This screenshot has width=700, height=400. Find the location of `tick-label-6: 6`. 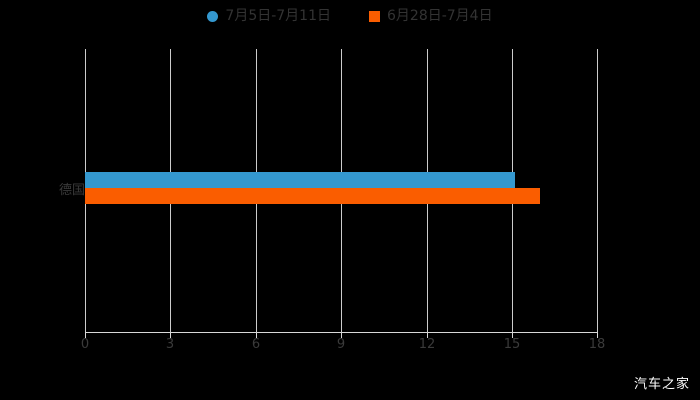

tick-label-6: 6 is located at coordinates (256, 344).